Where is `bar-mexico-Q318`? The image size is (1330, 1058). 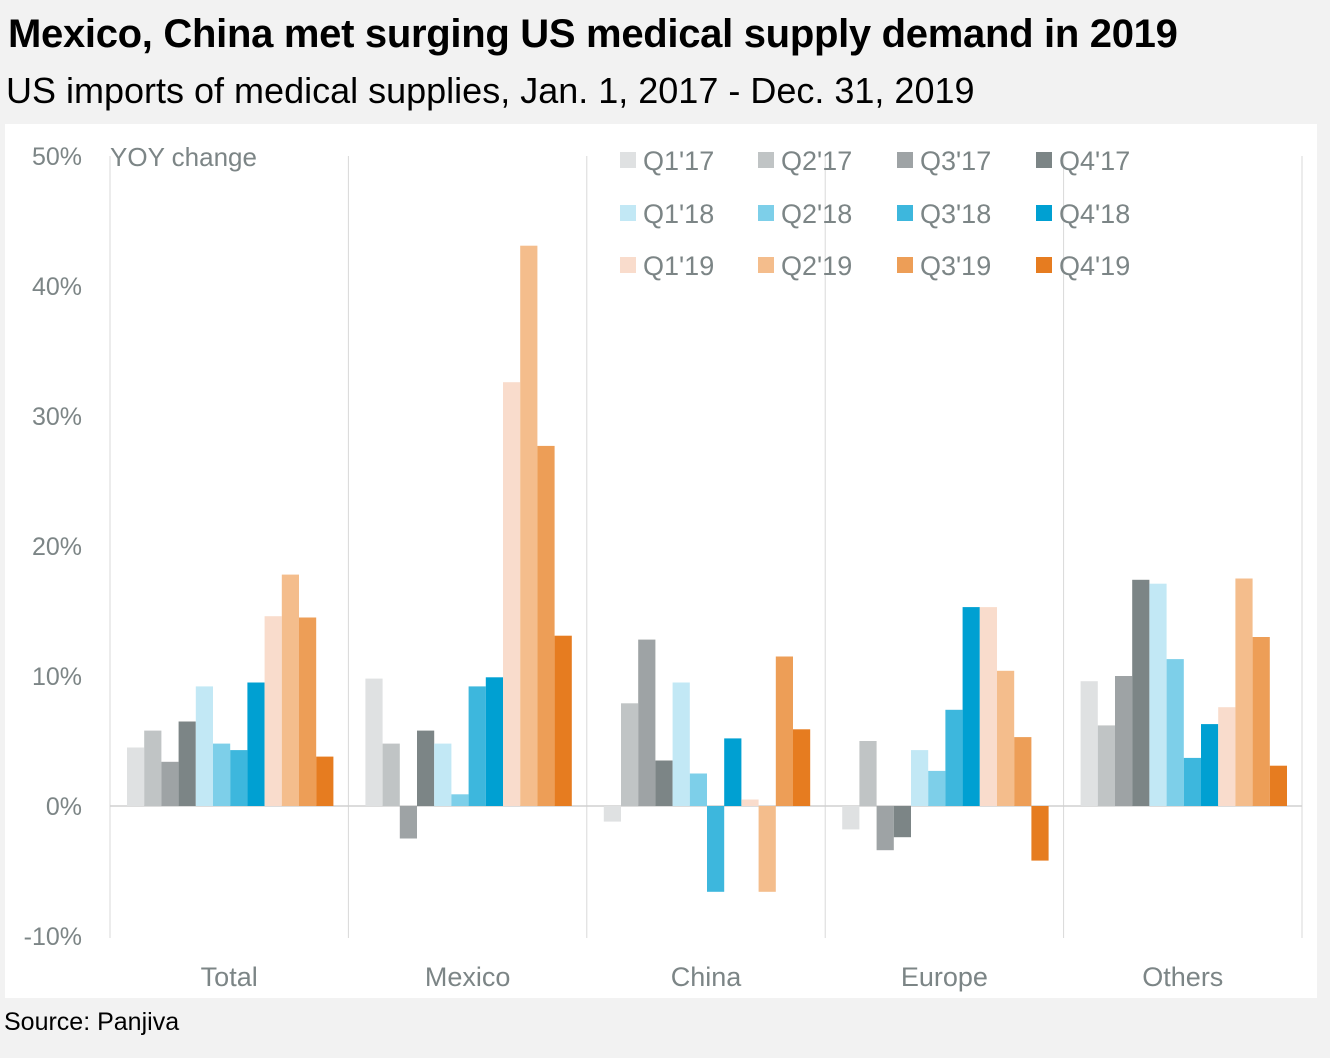
bar-mexico-Q318 is located at coordinates (477, 746).